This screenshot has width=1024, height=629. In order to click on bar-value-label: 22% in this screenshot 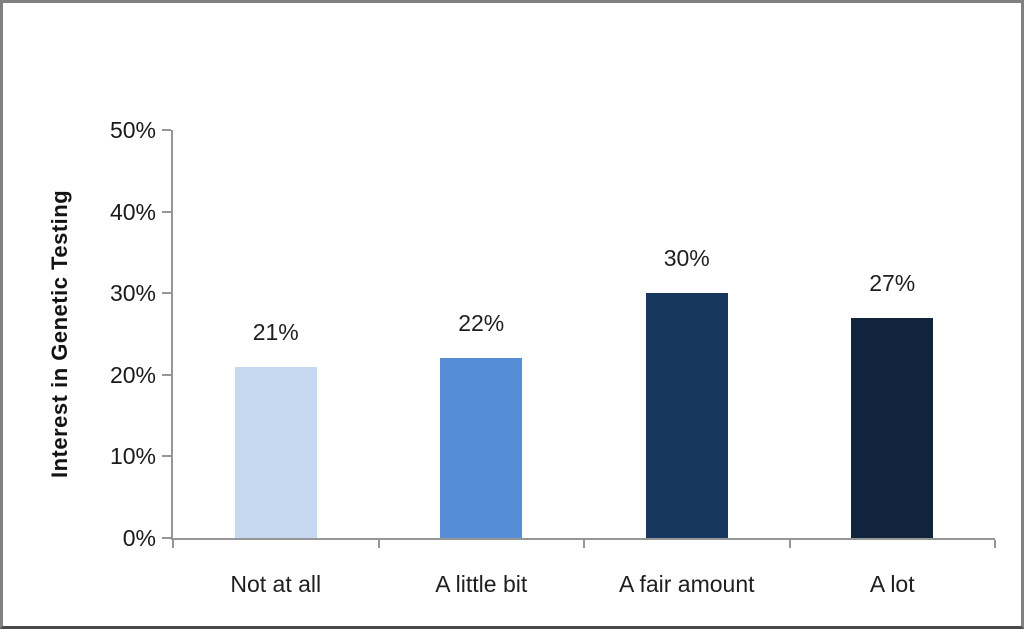, I will do `click(481, 323)`.